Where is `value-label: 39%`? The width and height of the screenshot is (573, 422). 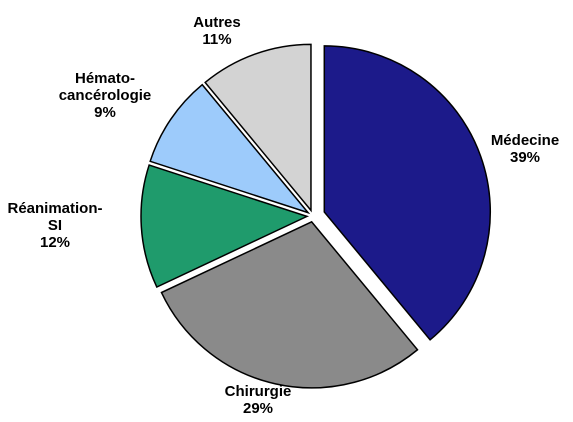
value-label: 39% is located at coordinates (525, 157).